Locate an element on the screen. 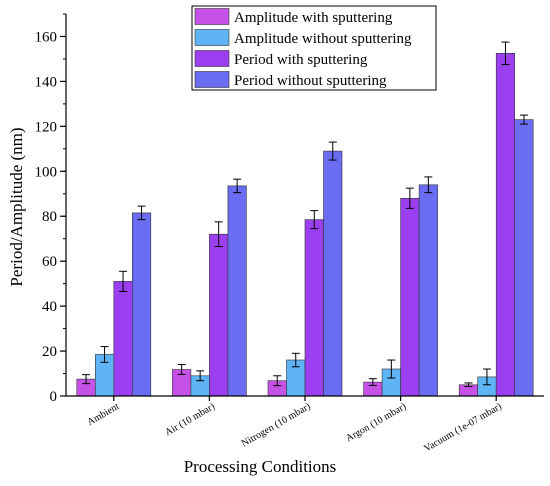  legend-box is located at coordinates (314, 48).